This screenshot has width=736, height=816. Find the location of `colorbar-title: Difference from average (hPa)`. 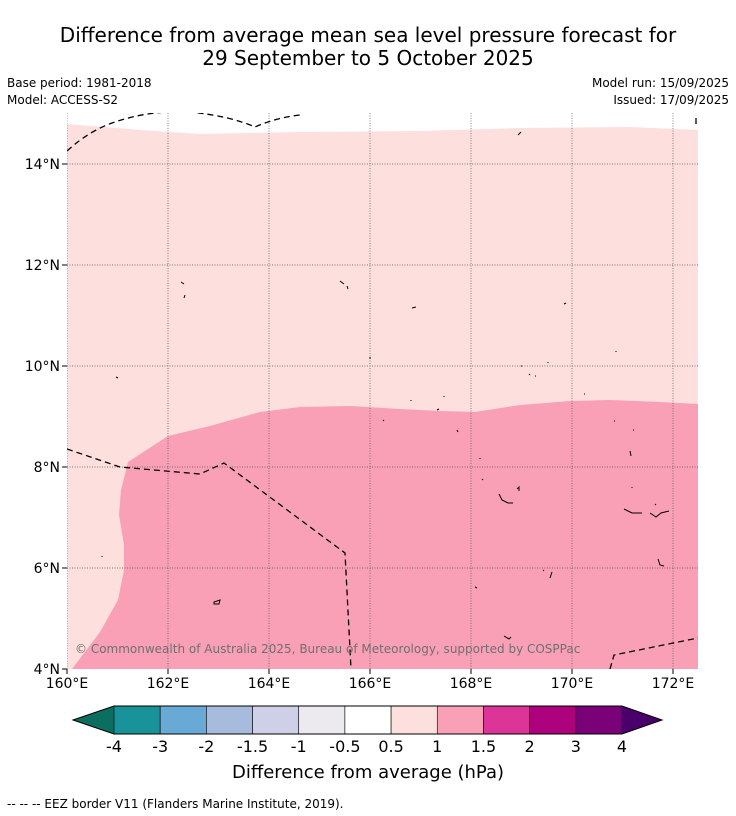

colorbar-title: Difference from average (hPa) is located at coordinates (368, 772).